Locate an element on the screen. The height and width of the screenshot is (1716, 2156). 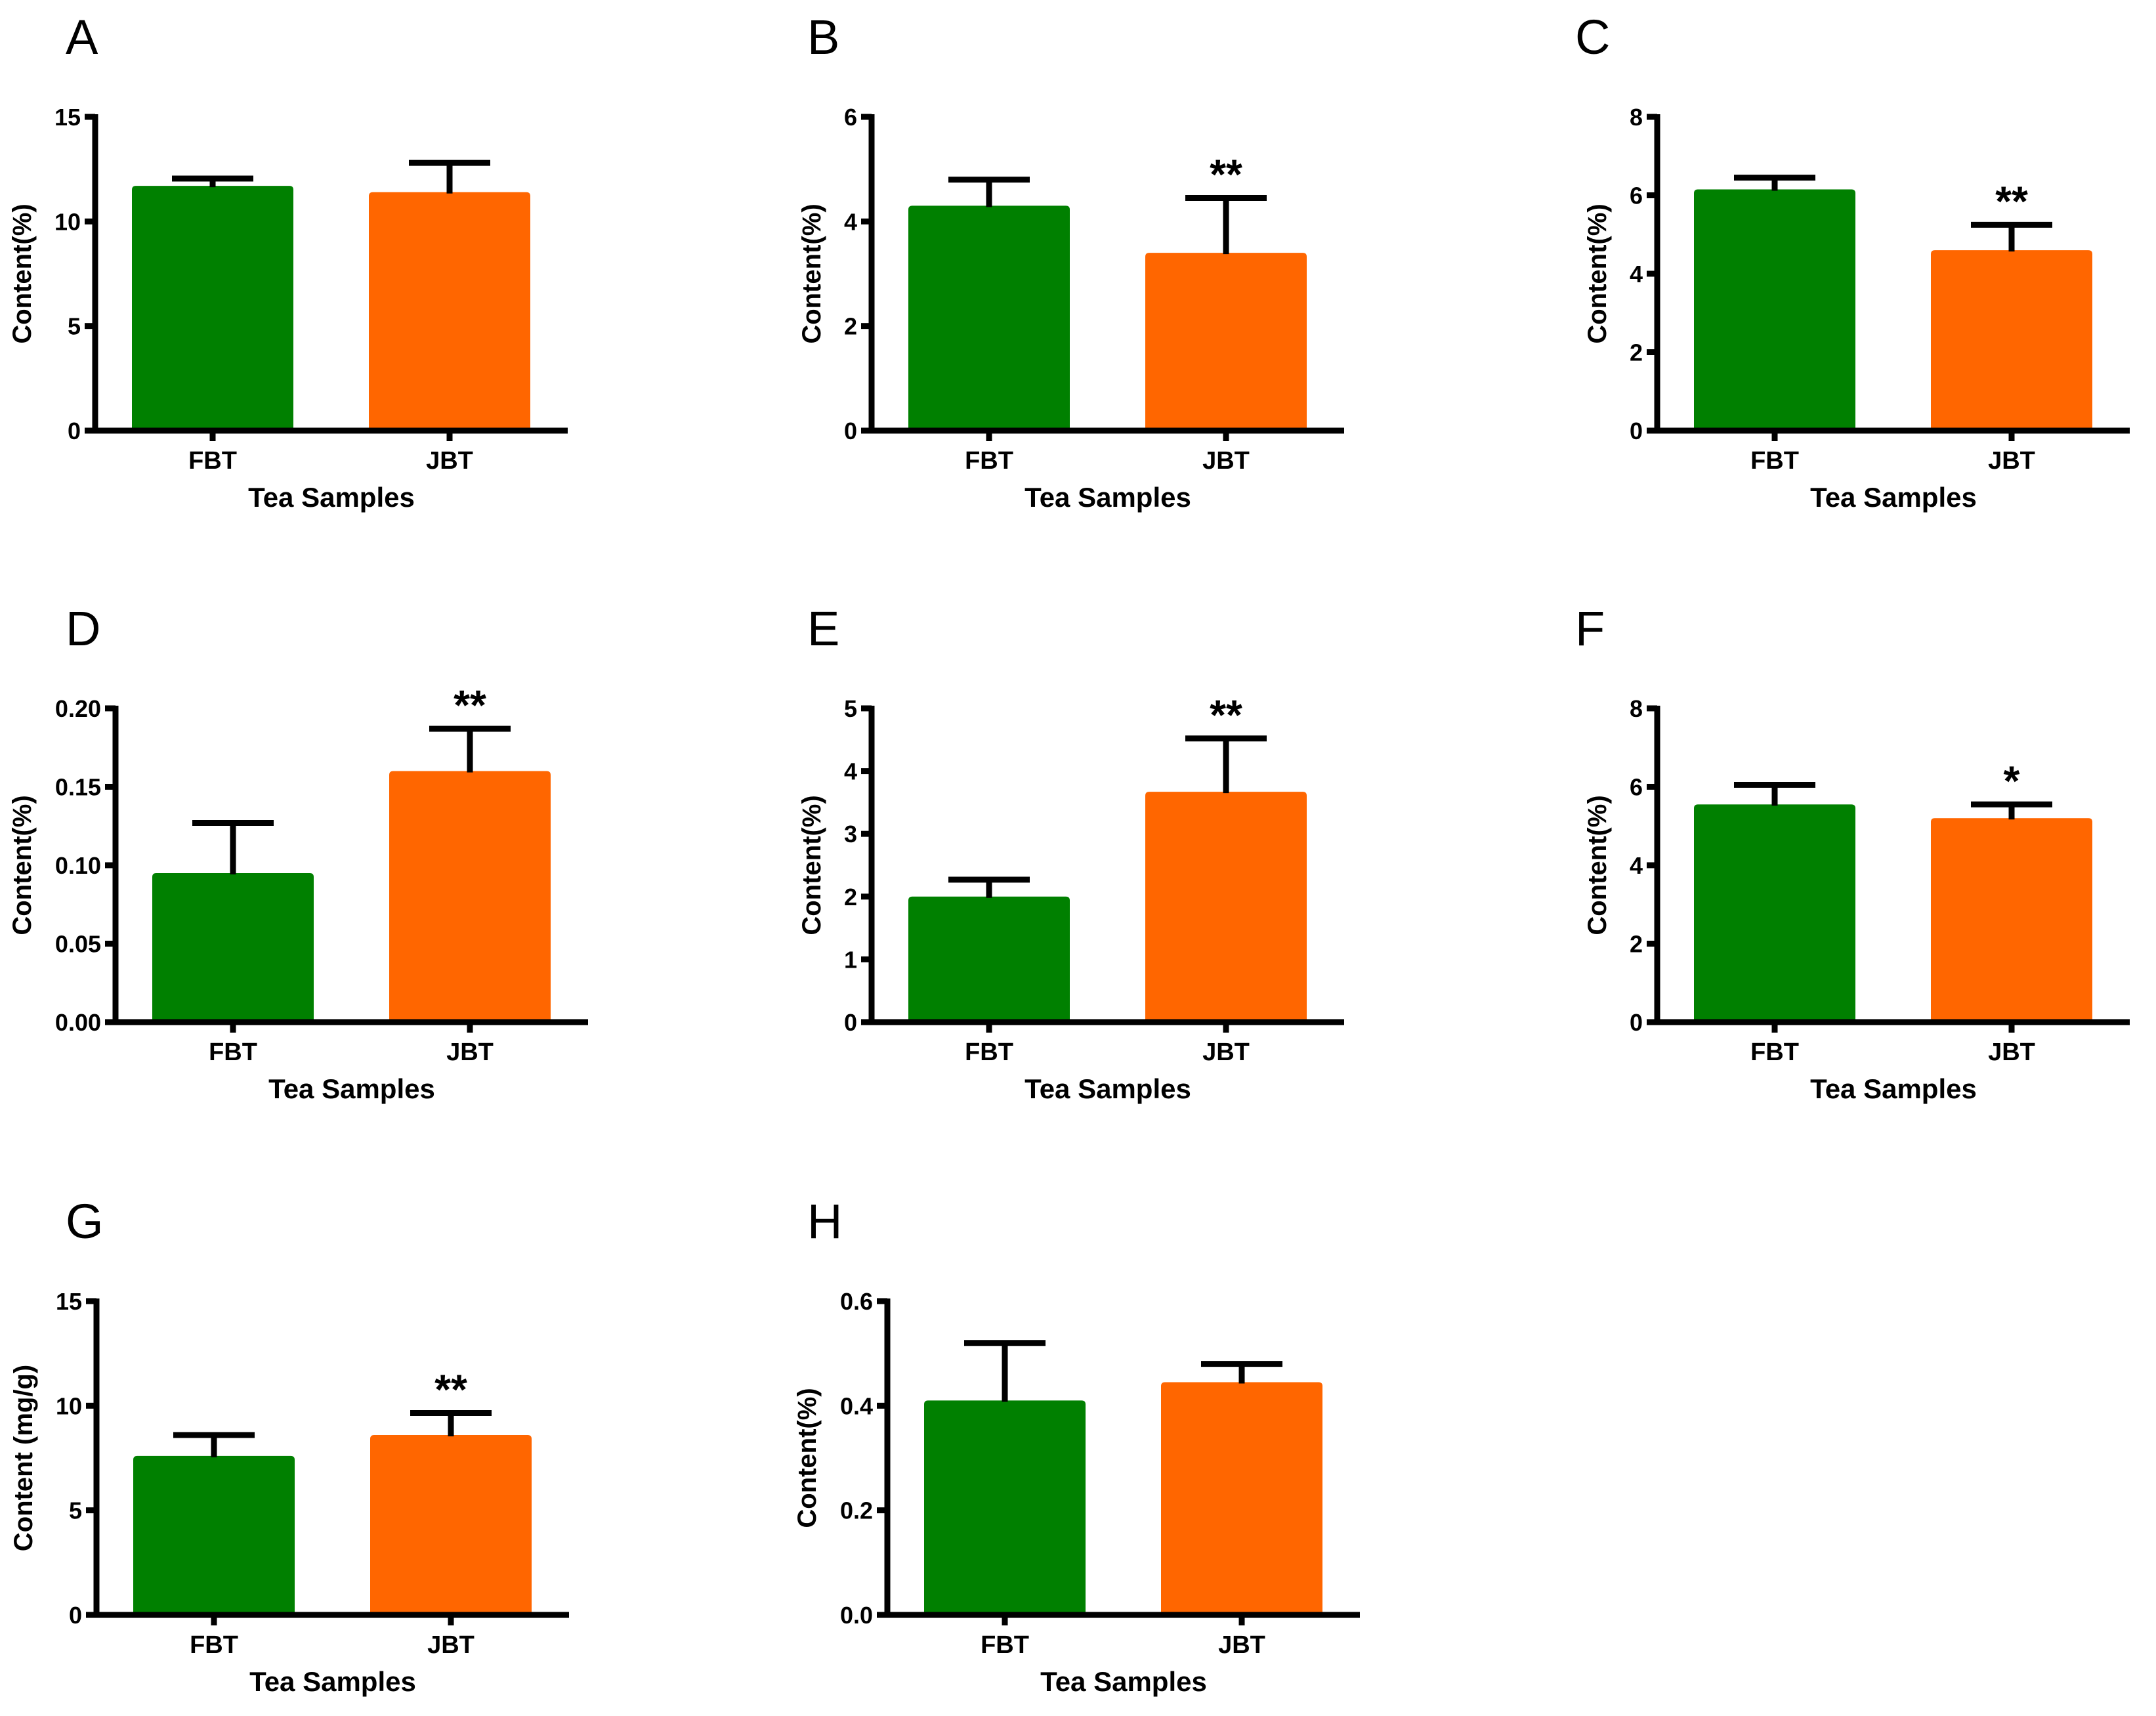
panel-E-letter: E is located at coordinates (823, 628).